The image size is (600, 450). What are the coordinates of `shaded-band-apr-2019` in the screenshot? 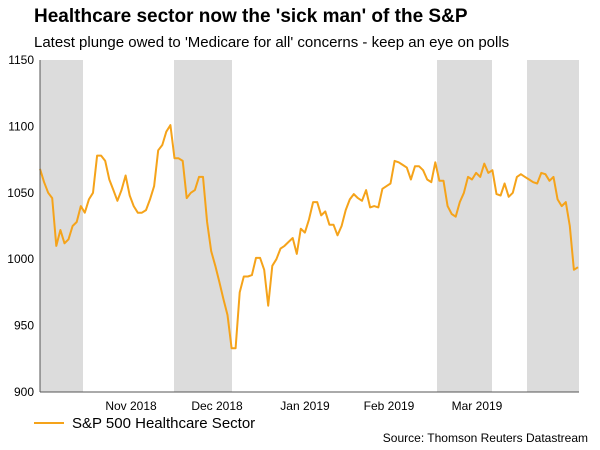 It's located at (553, 226).